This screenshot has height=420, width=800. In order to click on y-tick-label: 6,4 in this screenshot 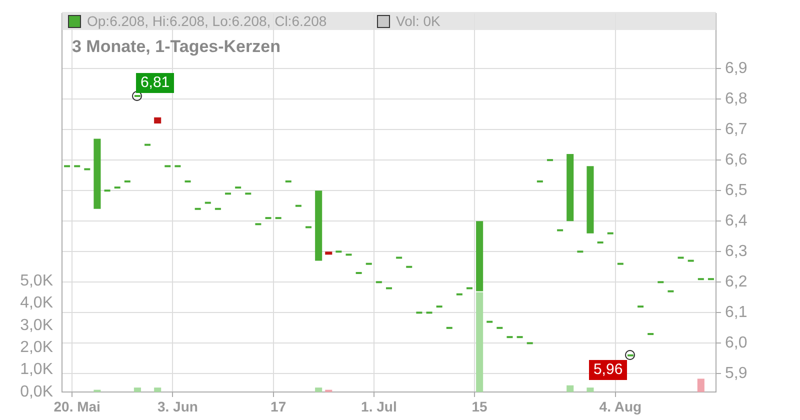, I will do `click(736, 221)`.